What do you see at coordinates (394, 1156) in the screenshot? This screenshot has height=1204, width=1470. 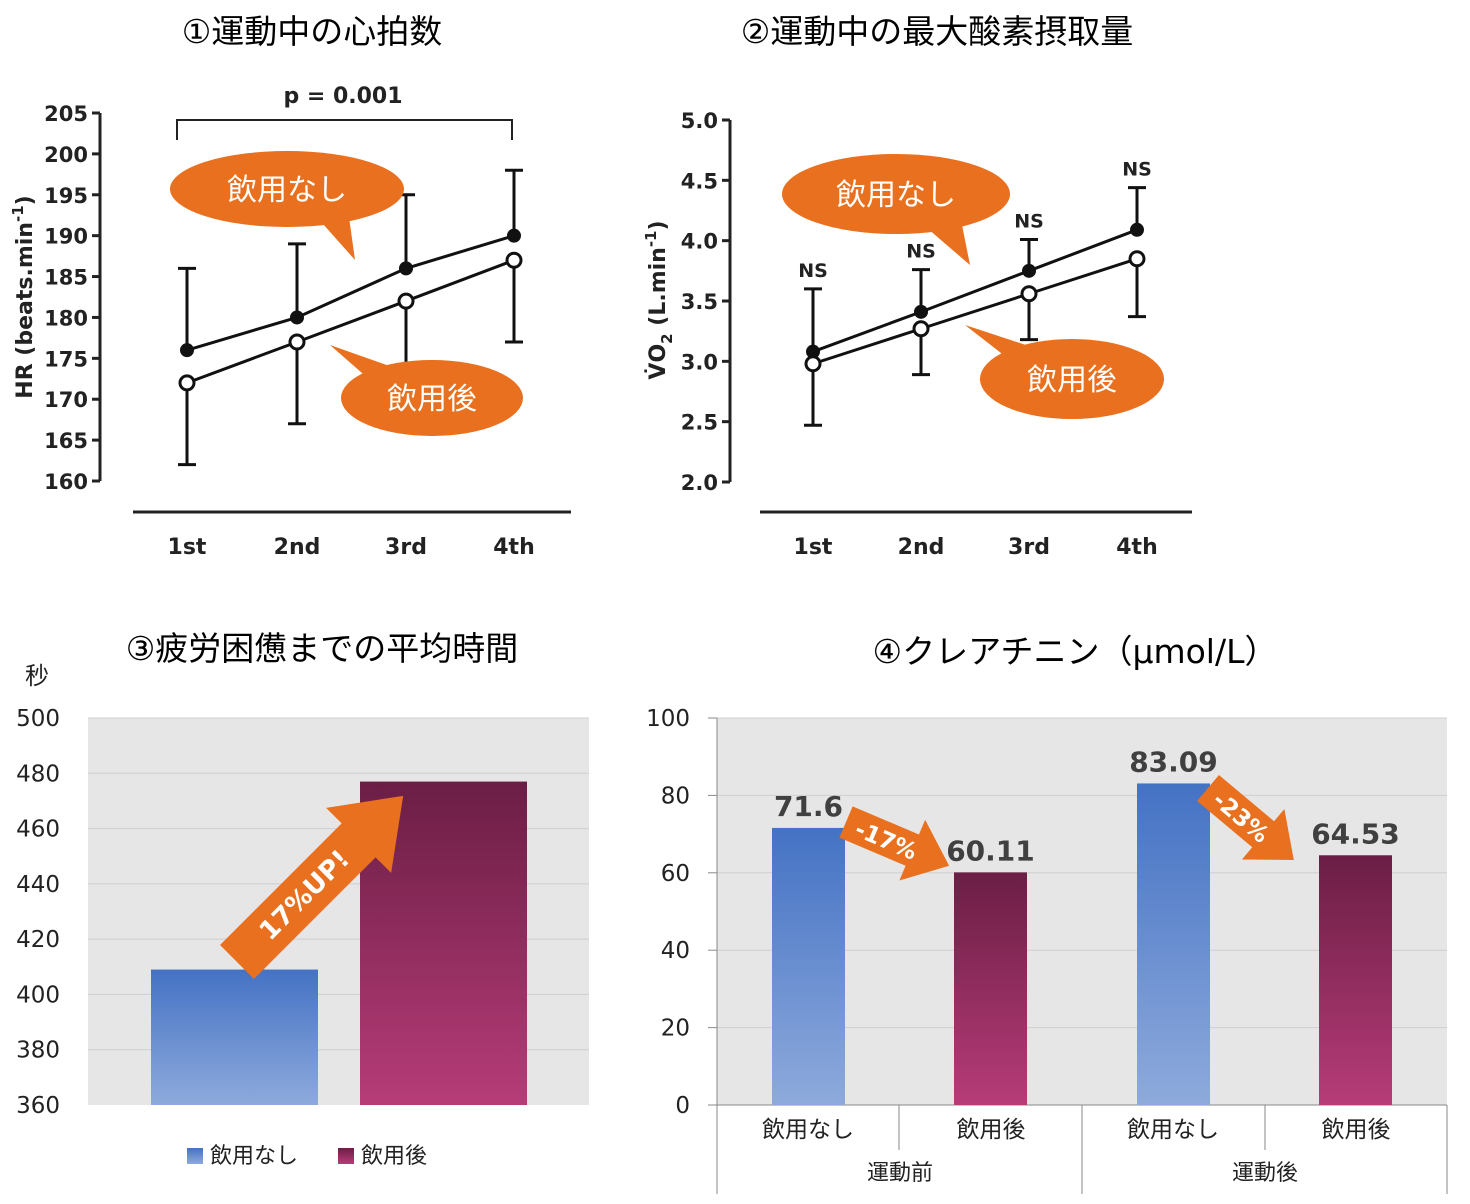 I see `legend-label-after-drink: 飲用後` at bounding box center [394, 1156].